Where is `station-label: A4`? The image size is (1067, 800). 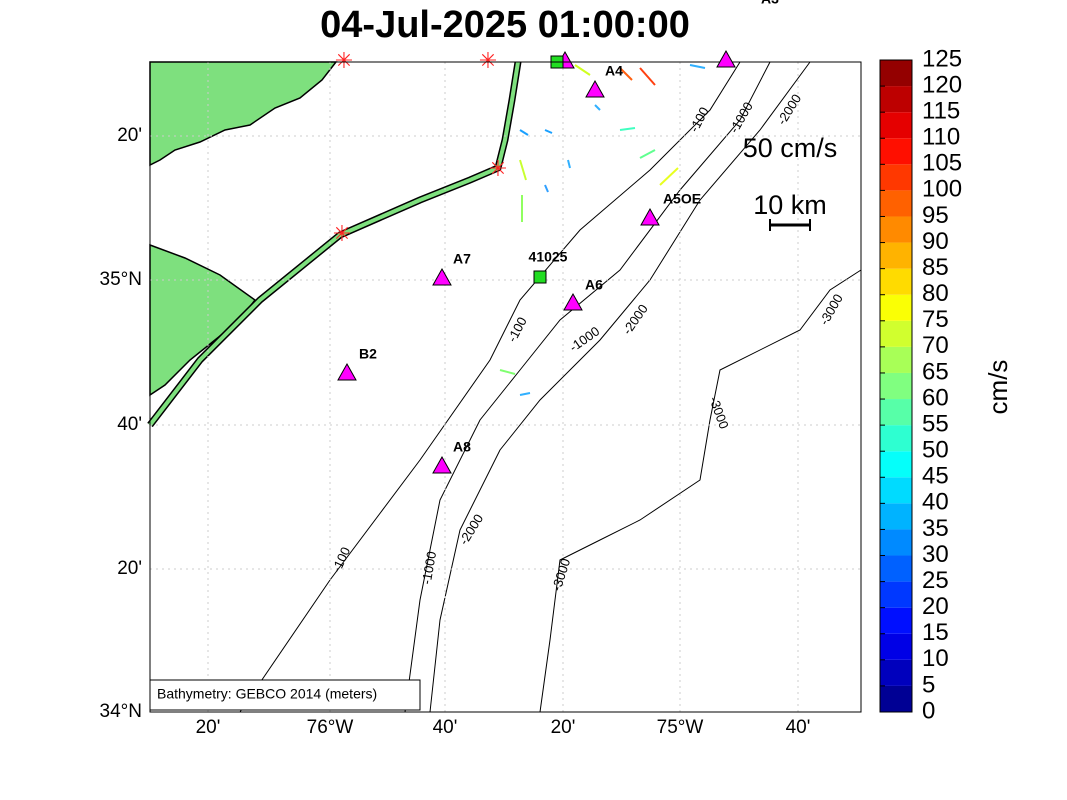
station-label: A4 is located at coordinates (614, 71).